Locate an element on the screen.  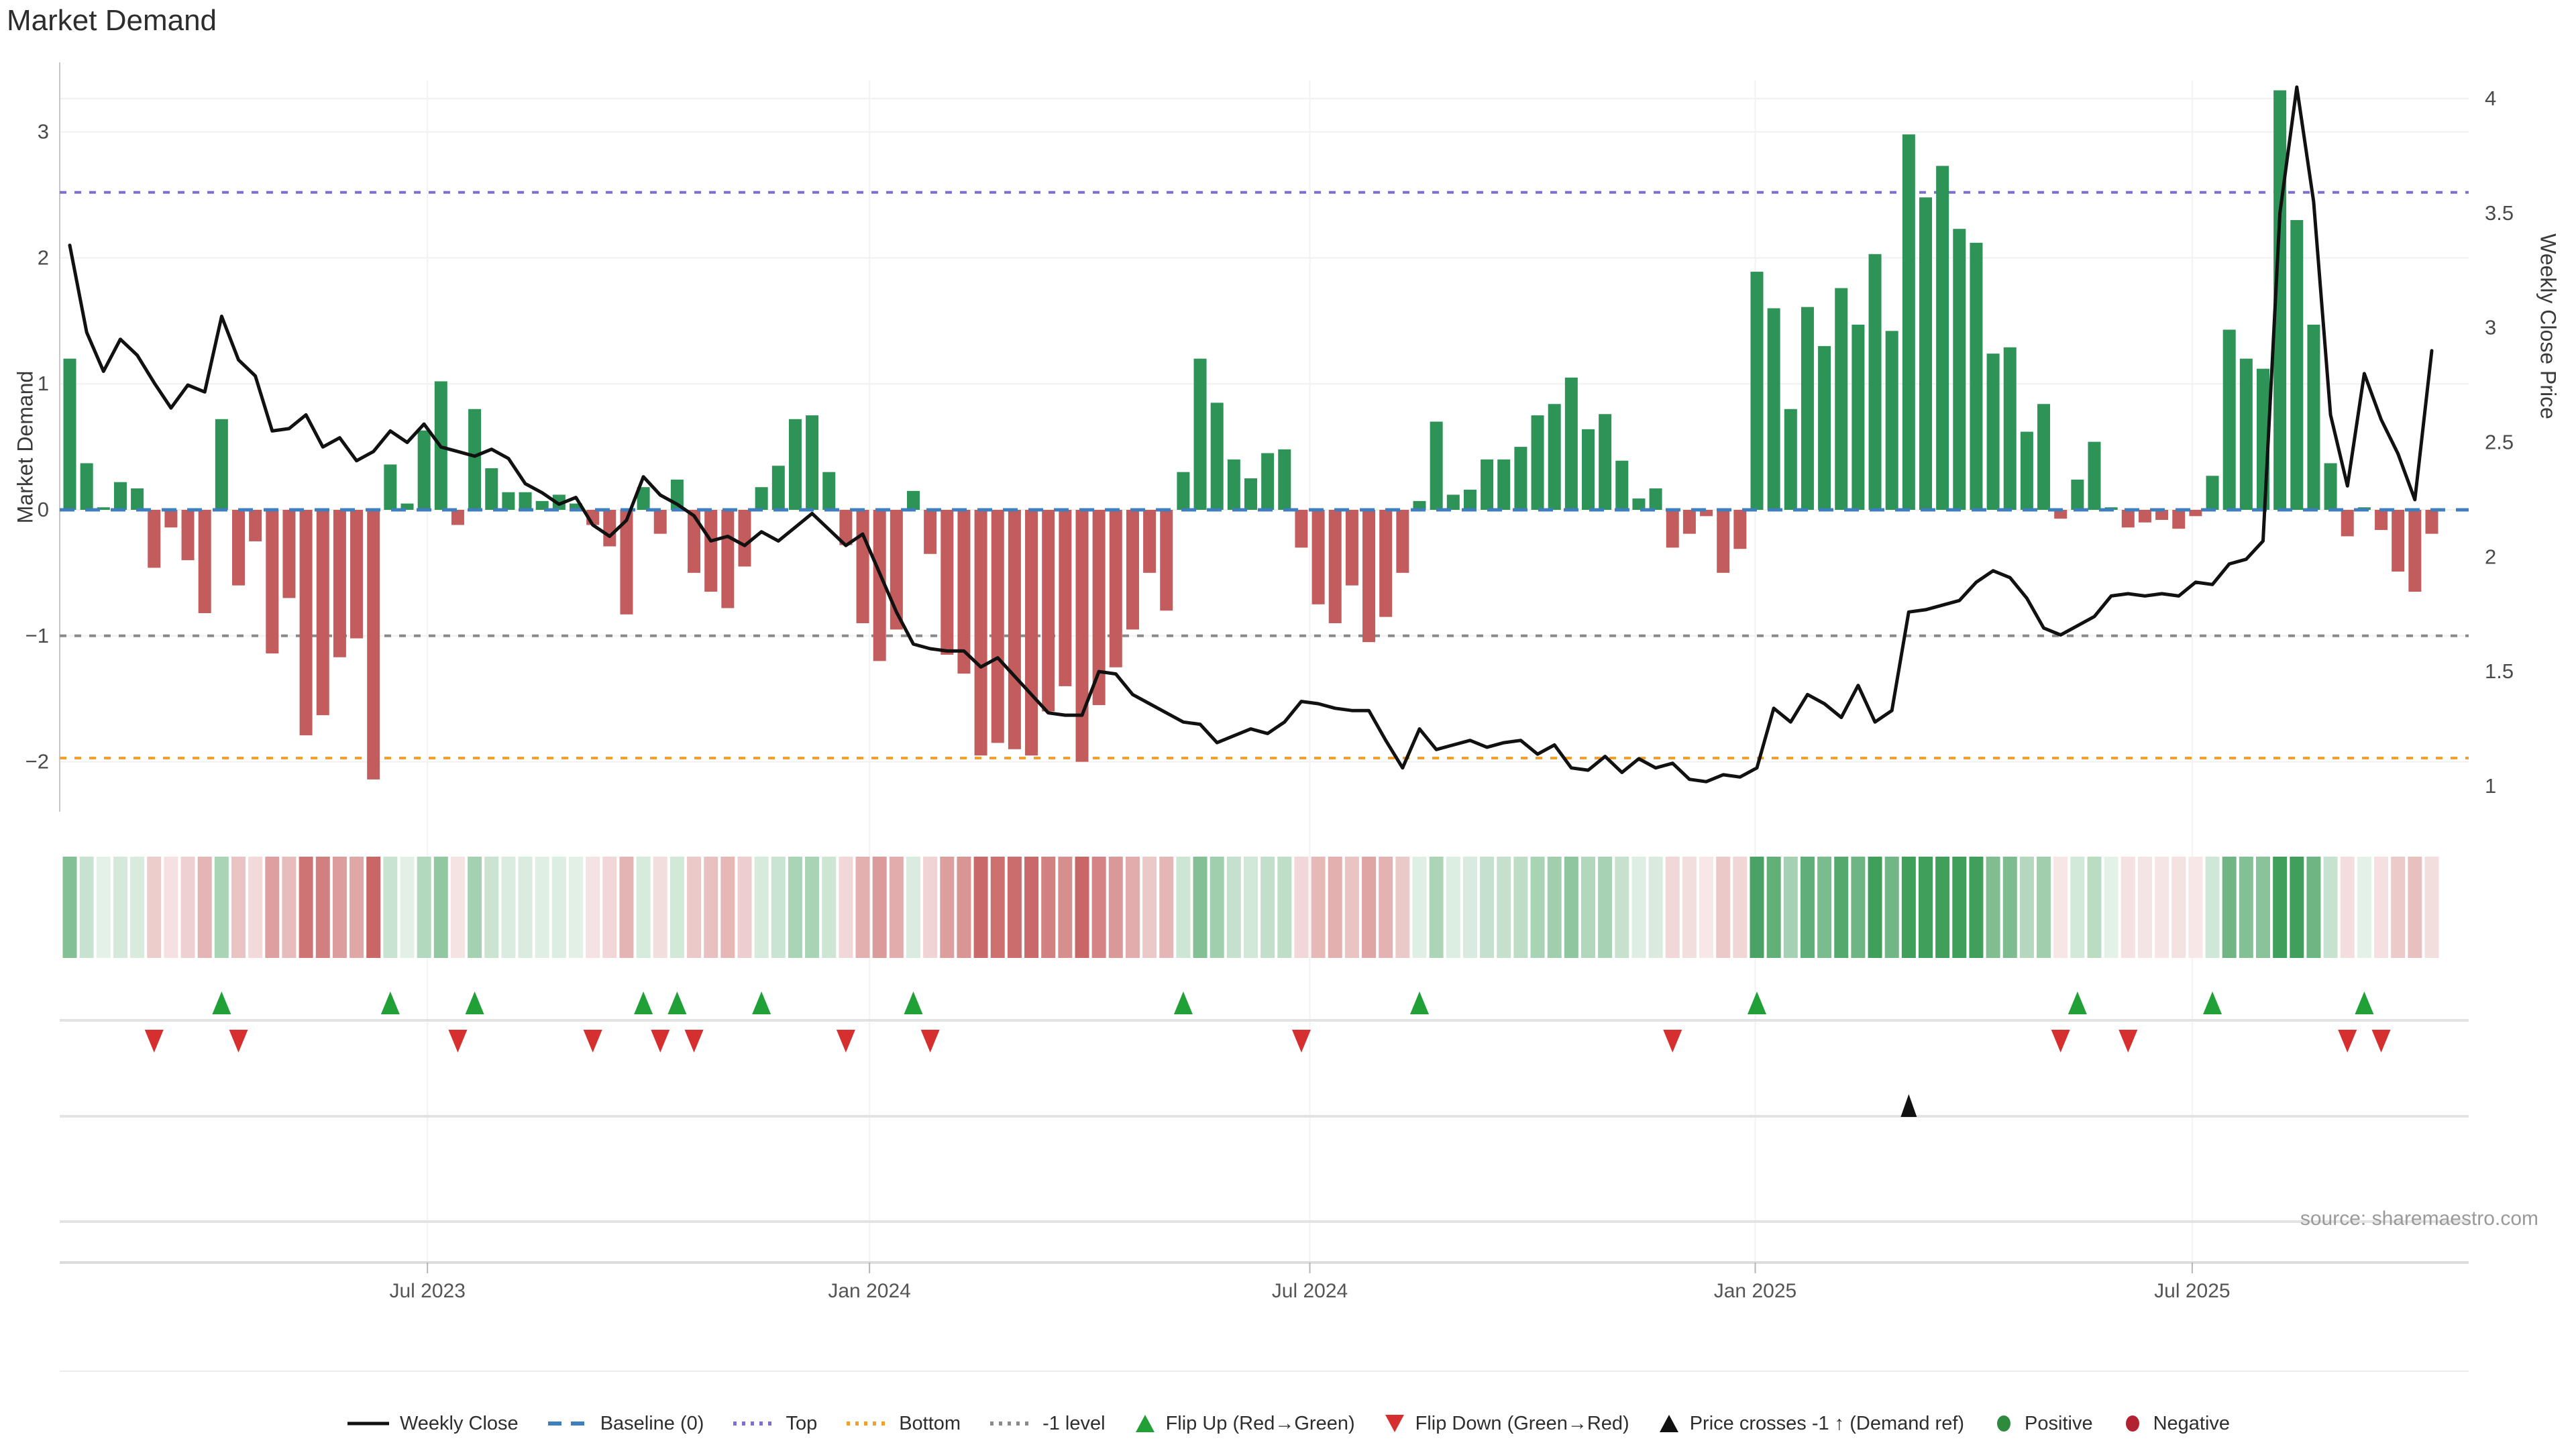
right-axis-label: Weekly Close Price is located at coordinates (2548, 326).